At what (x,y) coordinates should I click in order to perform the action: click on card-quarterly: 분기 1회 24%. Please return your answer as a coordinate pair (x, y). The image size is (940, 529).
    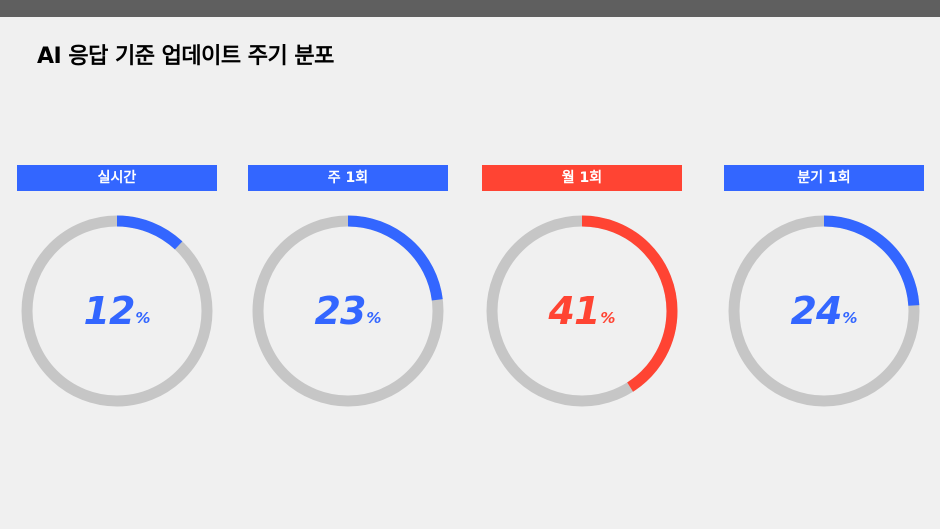
    Looking at the image, I should click on (824, 290).